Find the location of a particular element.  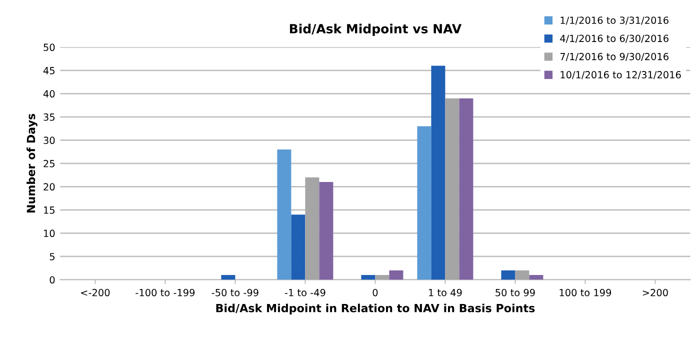

y-tick-label: 5 is located at coordinates (52, 256).